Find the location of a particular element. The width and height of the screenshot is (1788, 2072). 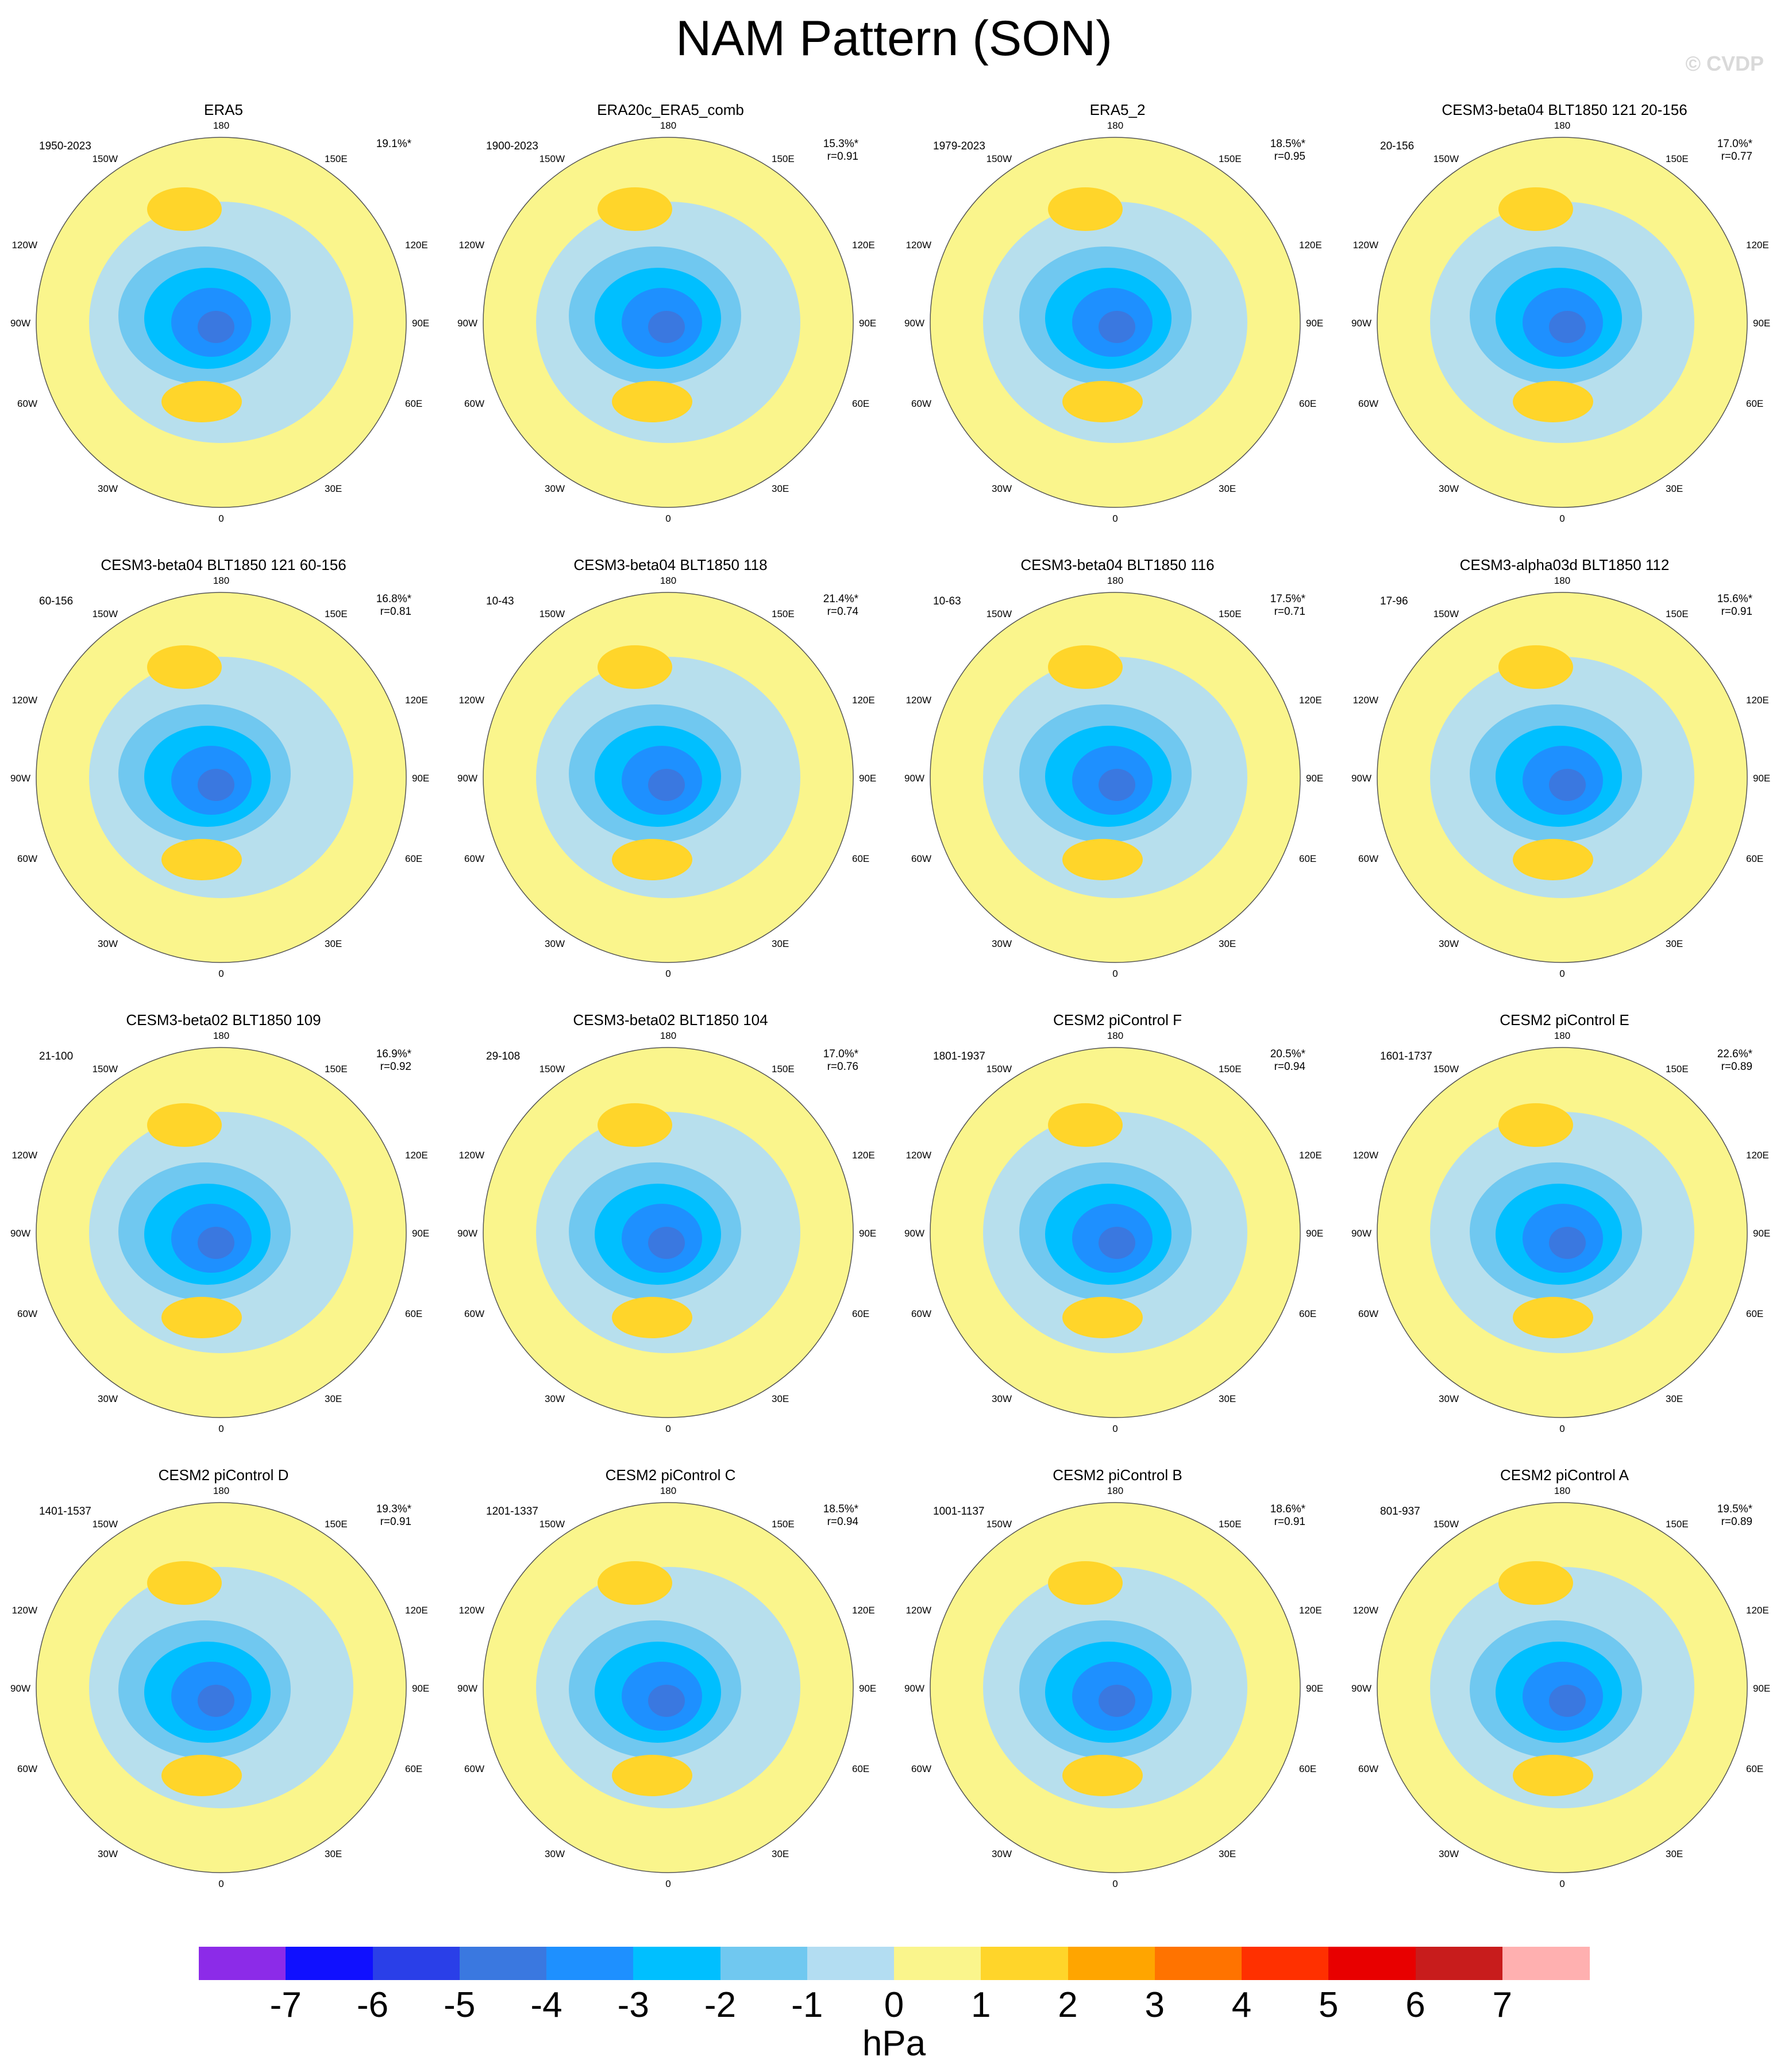

panel-years: 10-43 is located at coordinates (500, 601).